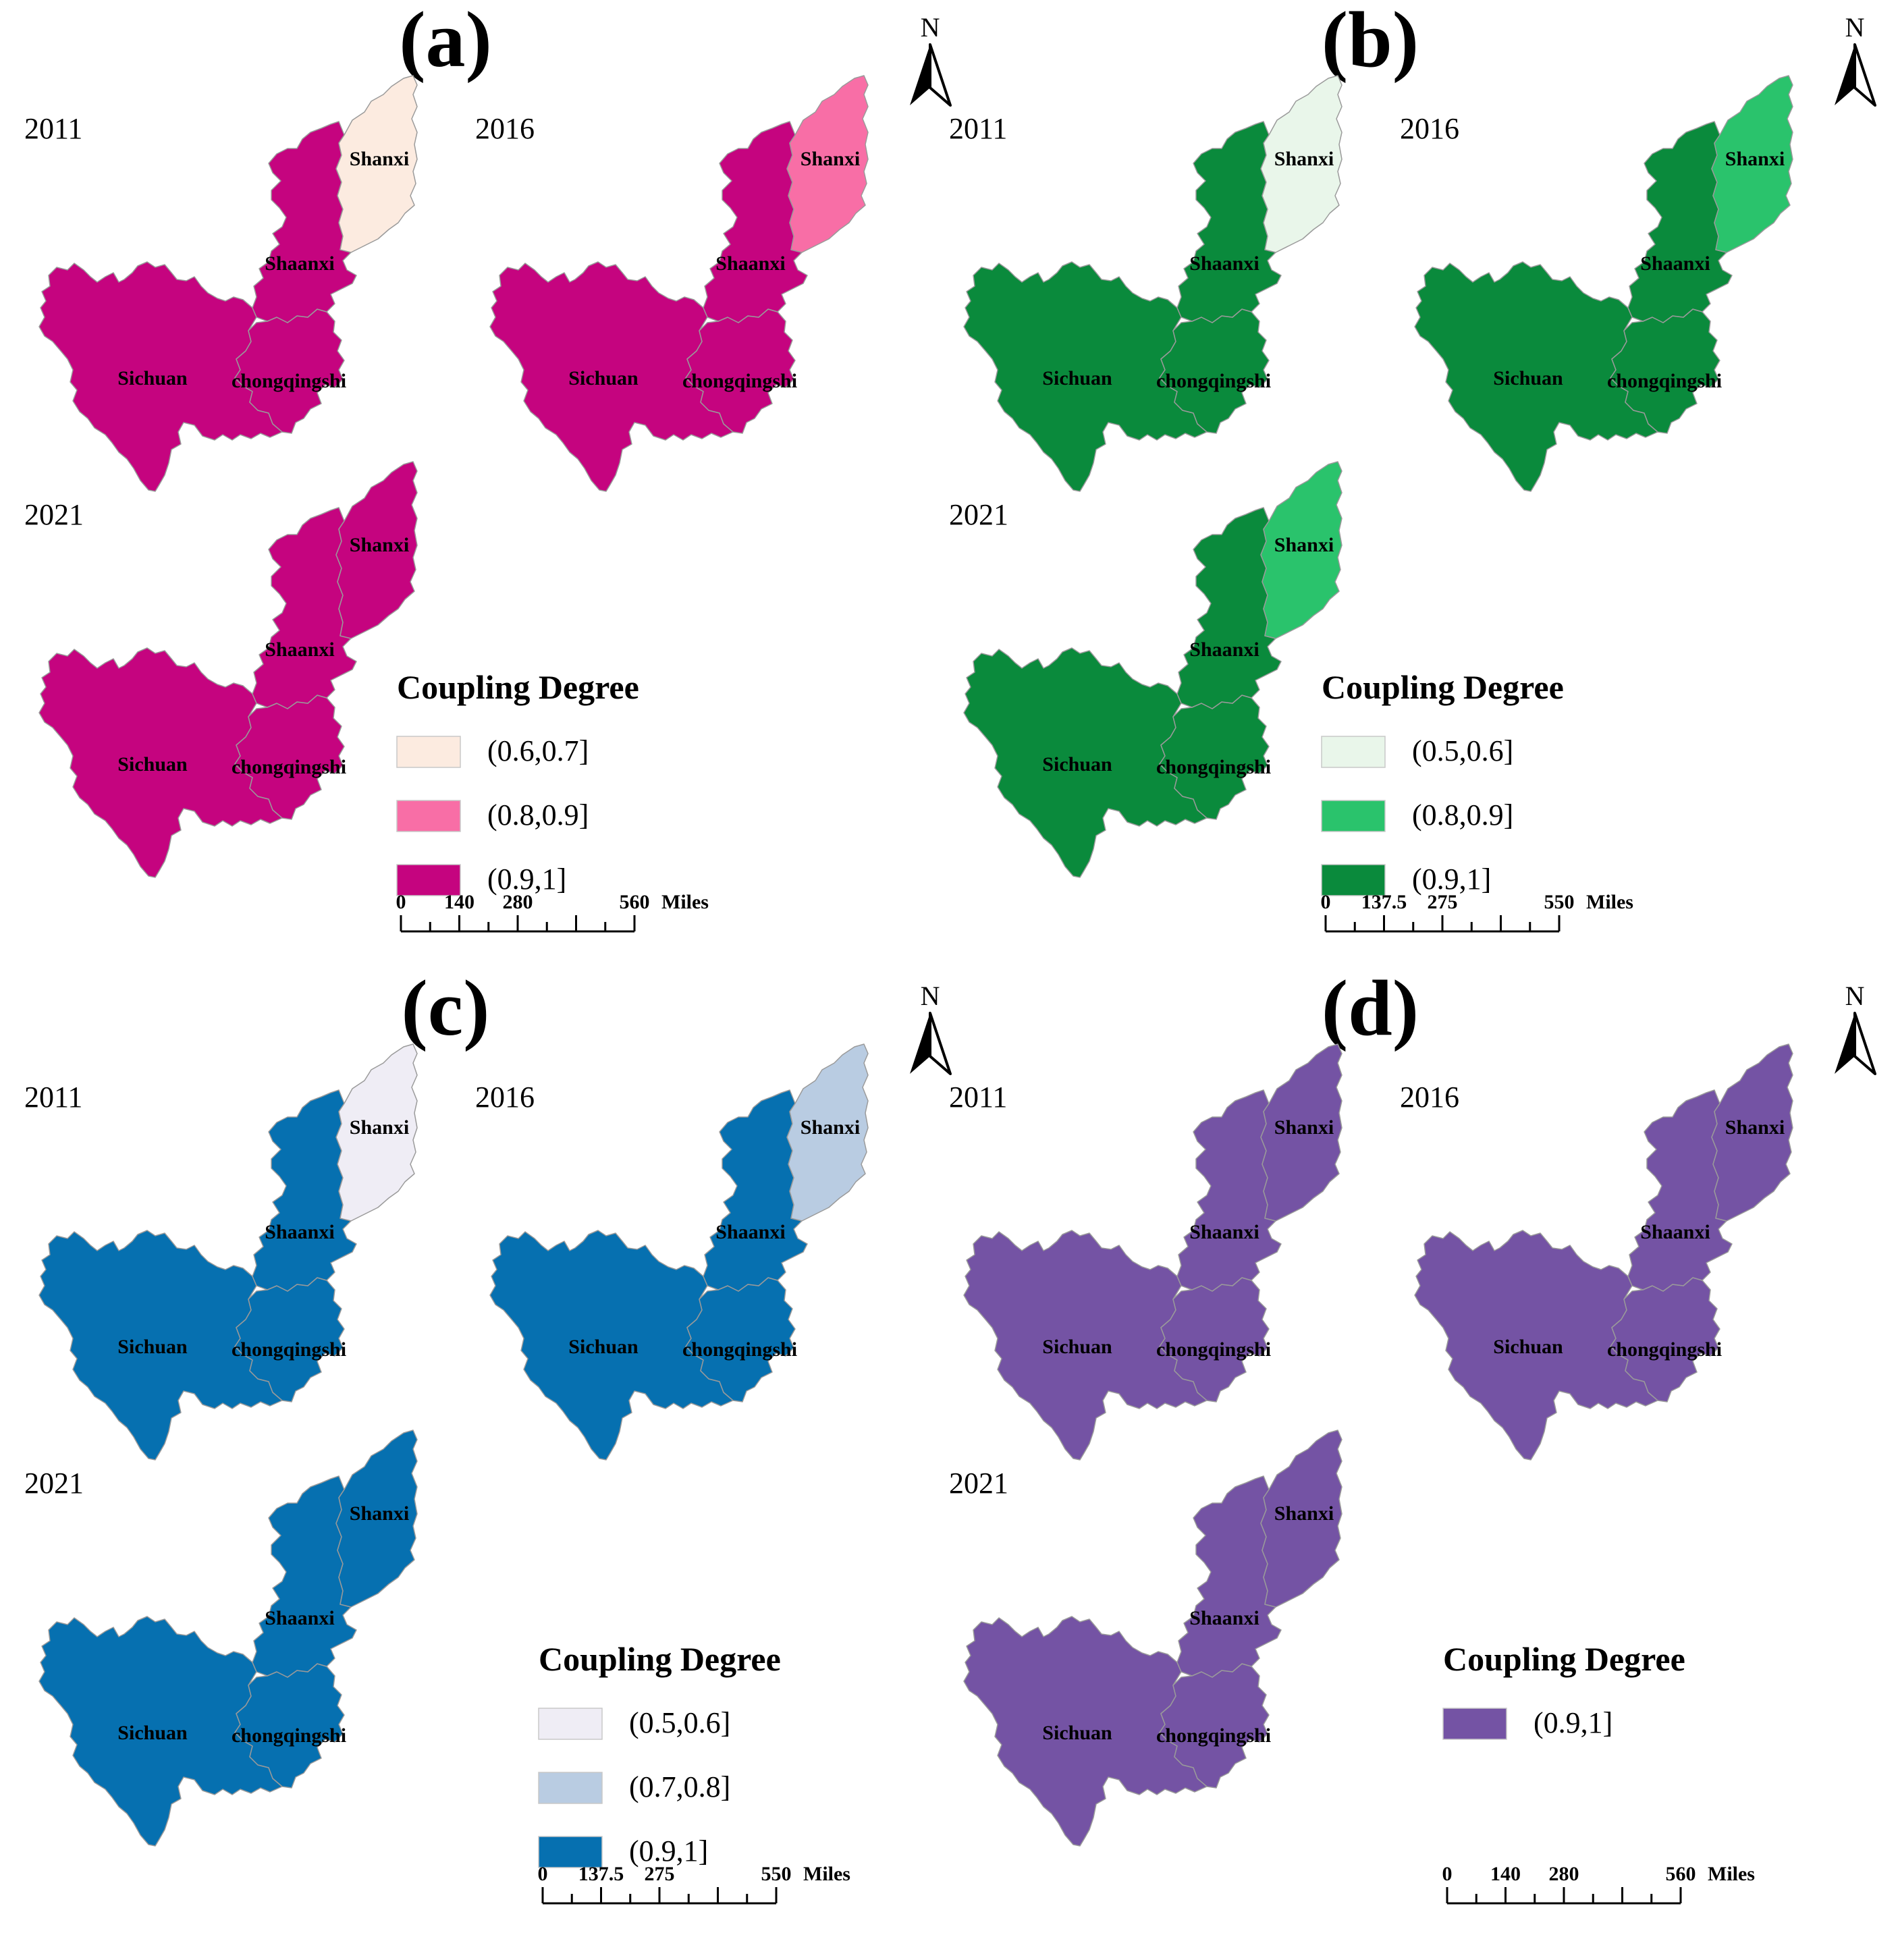  I want to click on legend: Coupling Degree (0.6,0.7] (0.8,0.9] (0.9,1], so click(517, 782).